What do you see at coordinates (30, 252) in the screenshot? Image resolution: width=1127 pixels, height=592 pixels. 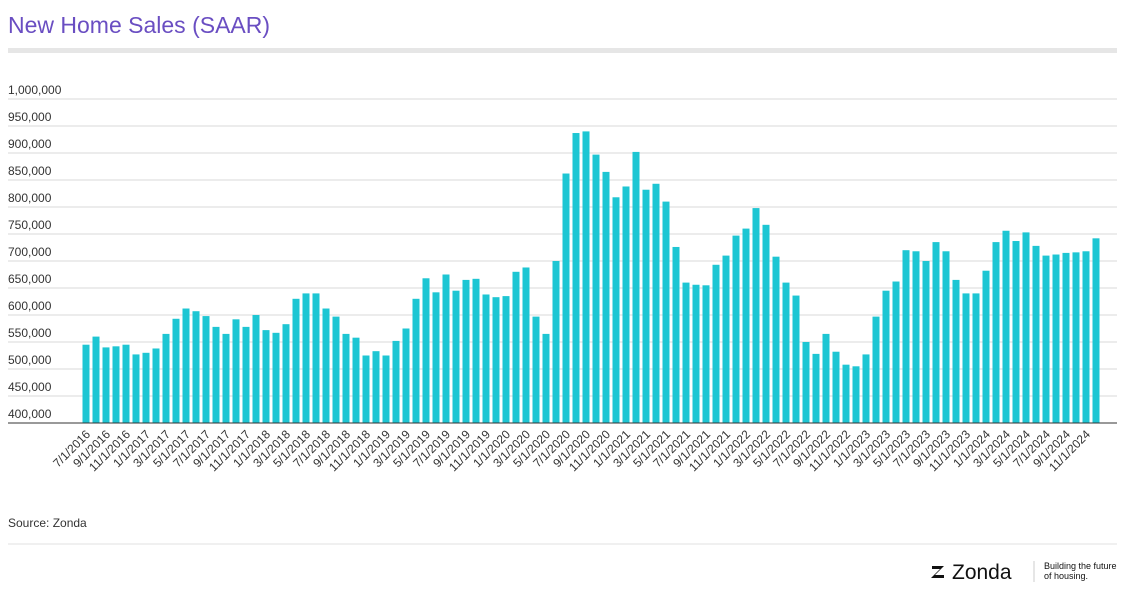 I see `y-tick-label: 700,000` at bounding box center [30, 252].